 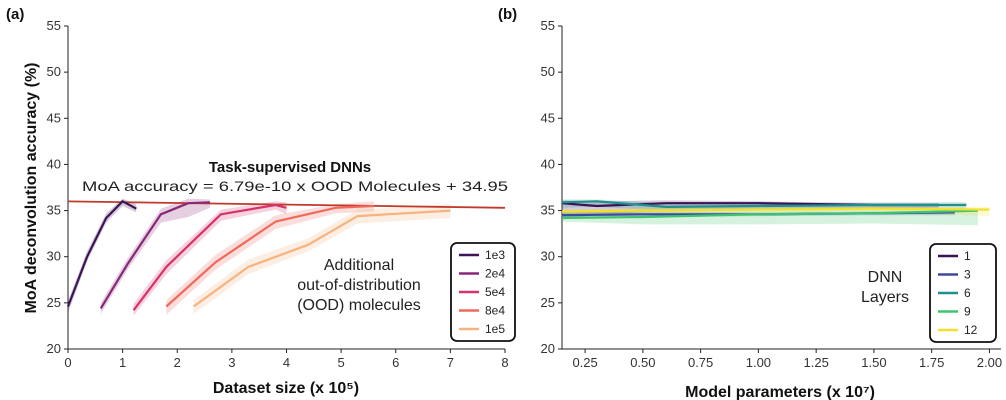 I want to click on note-layers: Layers, so click(x=885, y=297).